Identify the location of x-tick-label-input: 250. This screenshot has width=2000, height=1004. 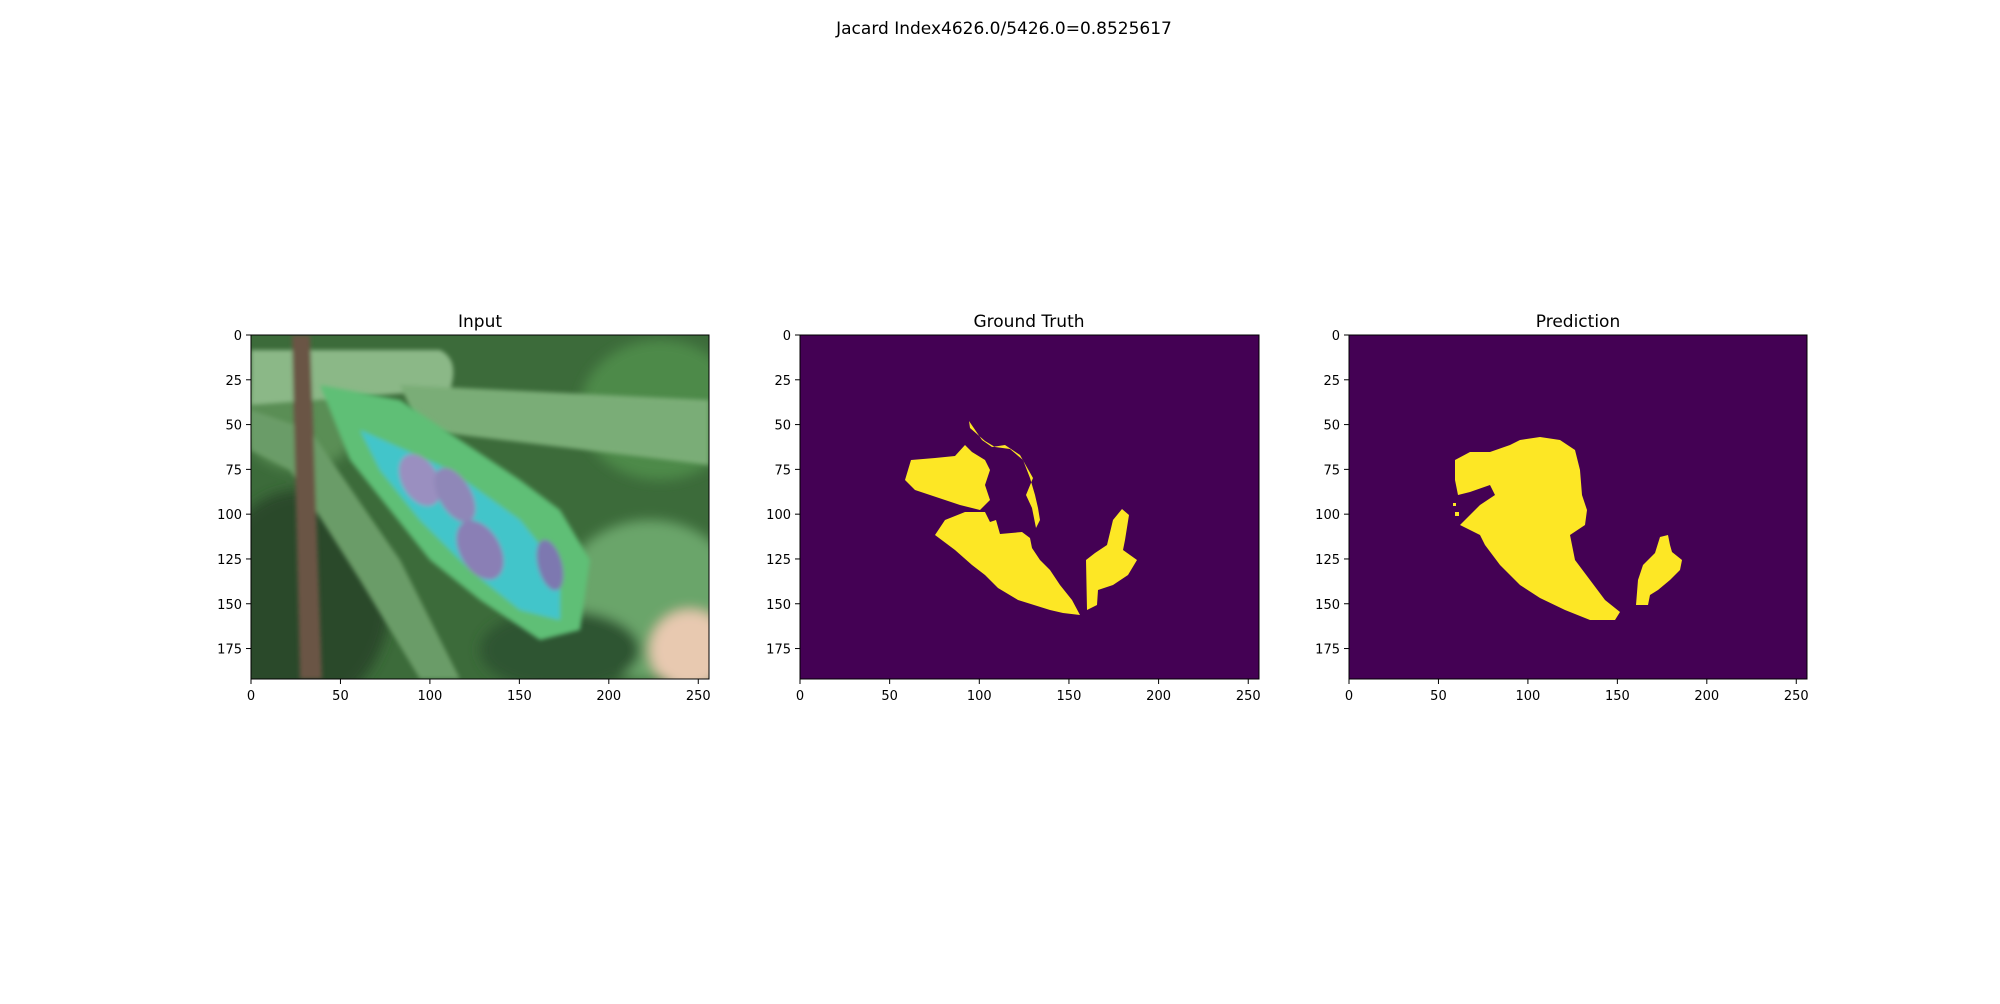
(698, 696).